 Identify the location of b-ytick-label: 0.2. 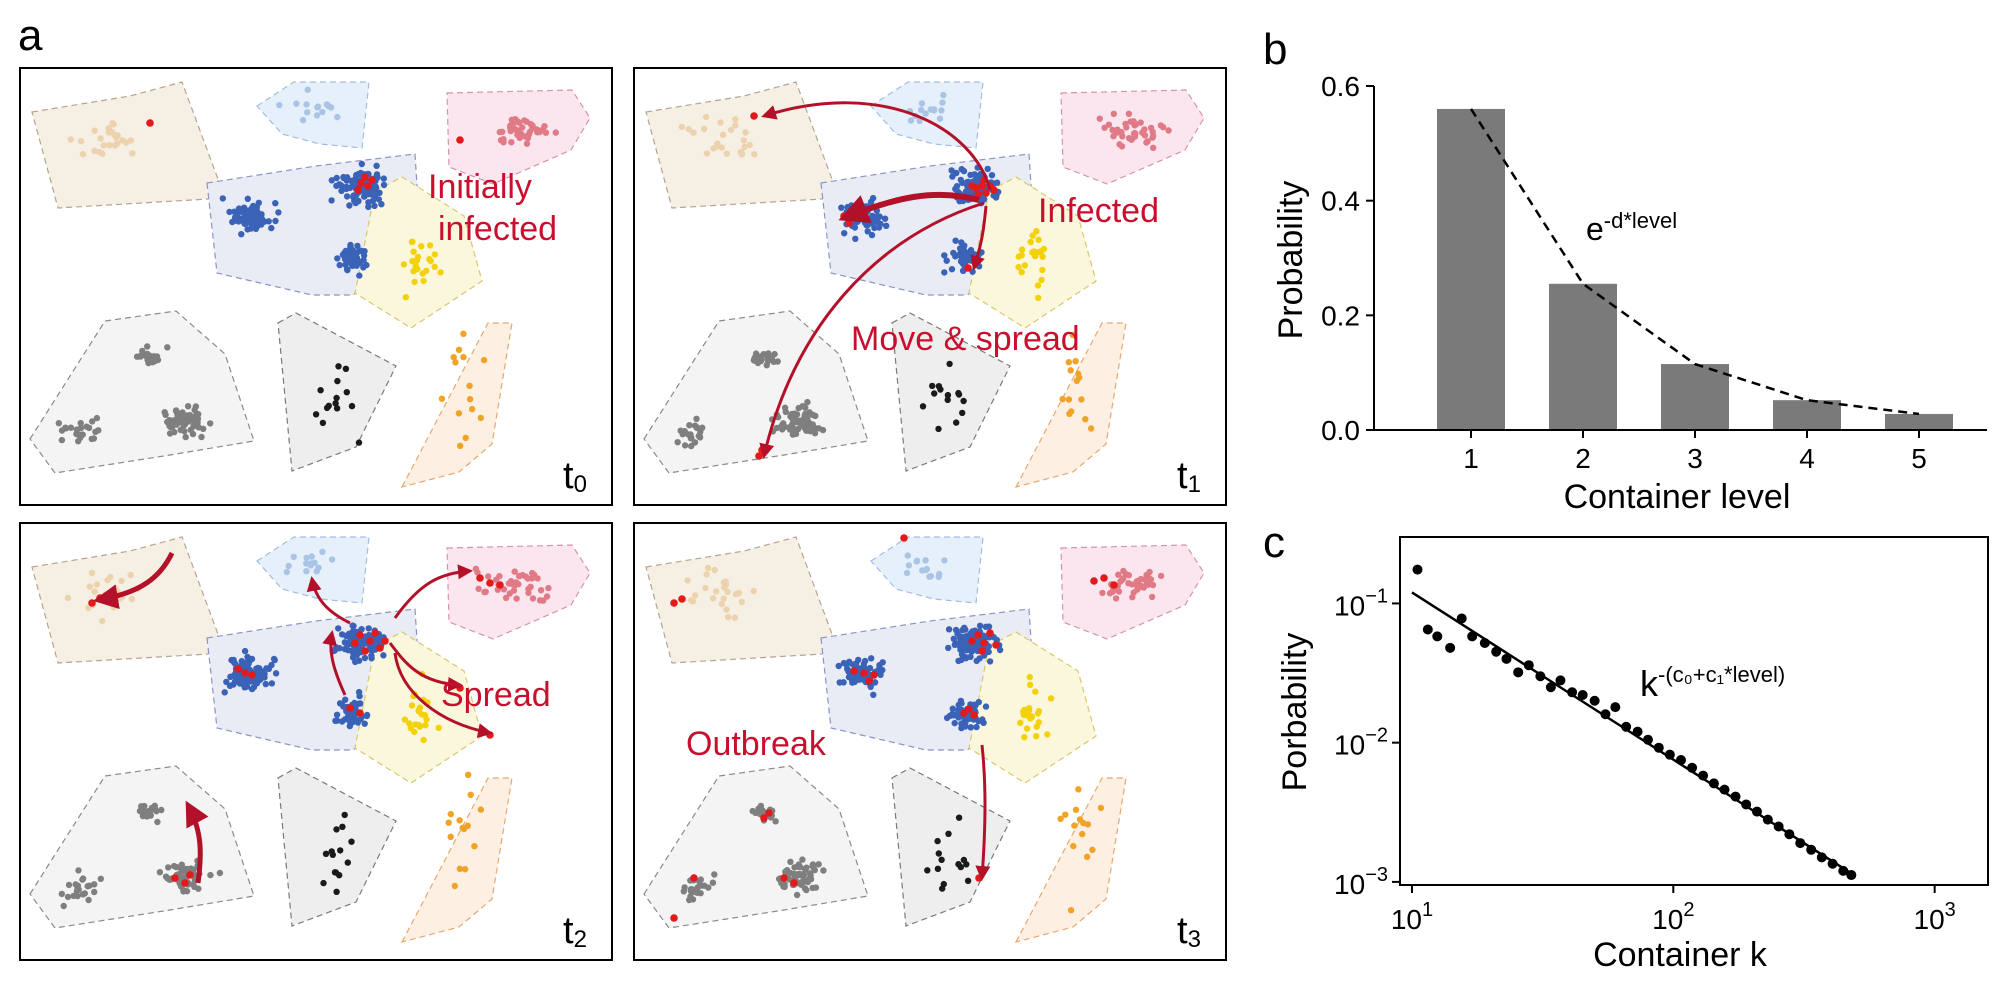
(1340, 315).